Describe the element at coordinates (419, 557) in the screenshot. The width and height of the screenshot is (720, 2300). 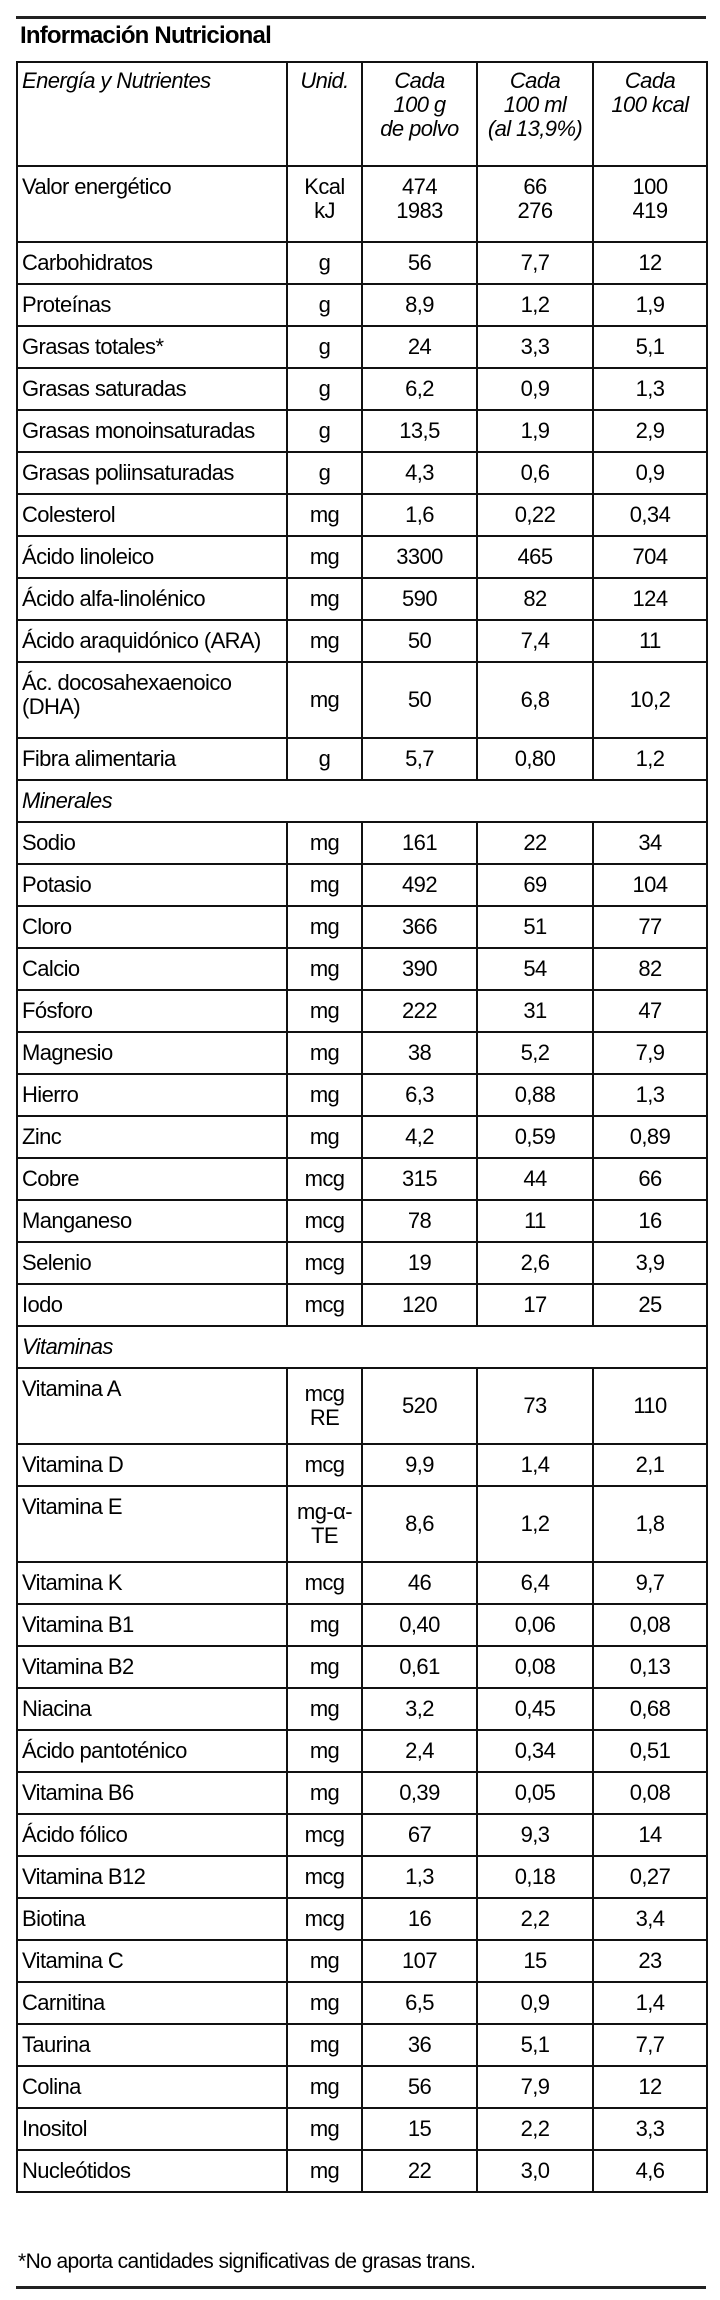
I see `value-per-100g: 3300` at that location.